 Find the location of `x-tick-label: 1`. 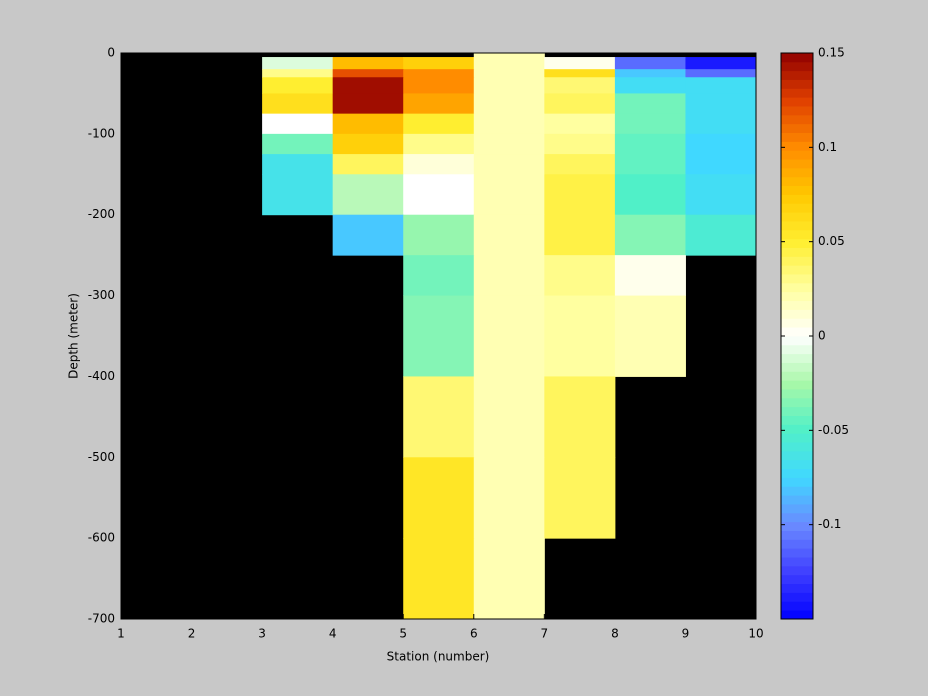

x-tick-label: 1 is located at coordinates (121, 634).